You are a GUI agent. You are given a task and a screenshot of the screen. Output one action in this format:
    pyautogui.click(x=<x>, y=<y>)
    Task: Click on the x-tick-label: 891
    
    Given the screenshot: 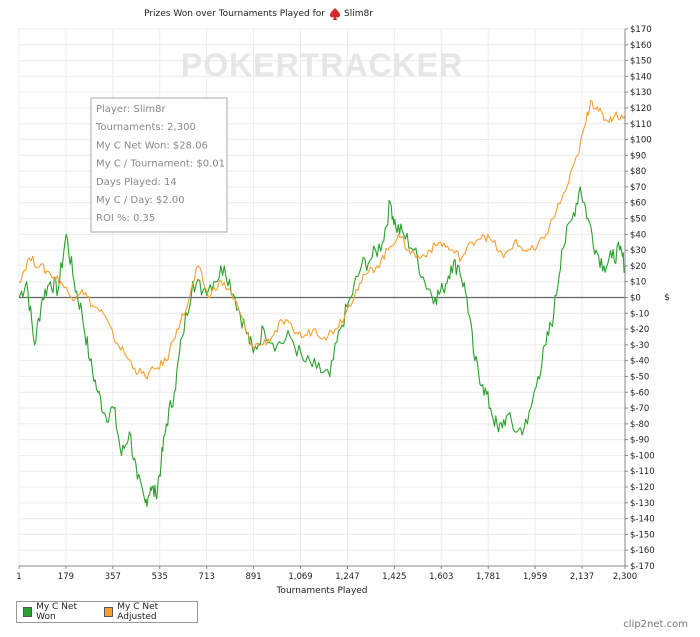 What is the action you would take?
    pyautogui.click(x=253, y=577)
    